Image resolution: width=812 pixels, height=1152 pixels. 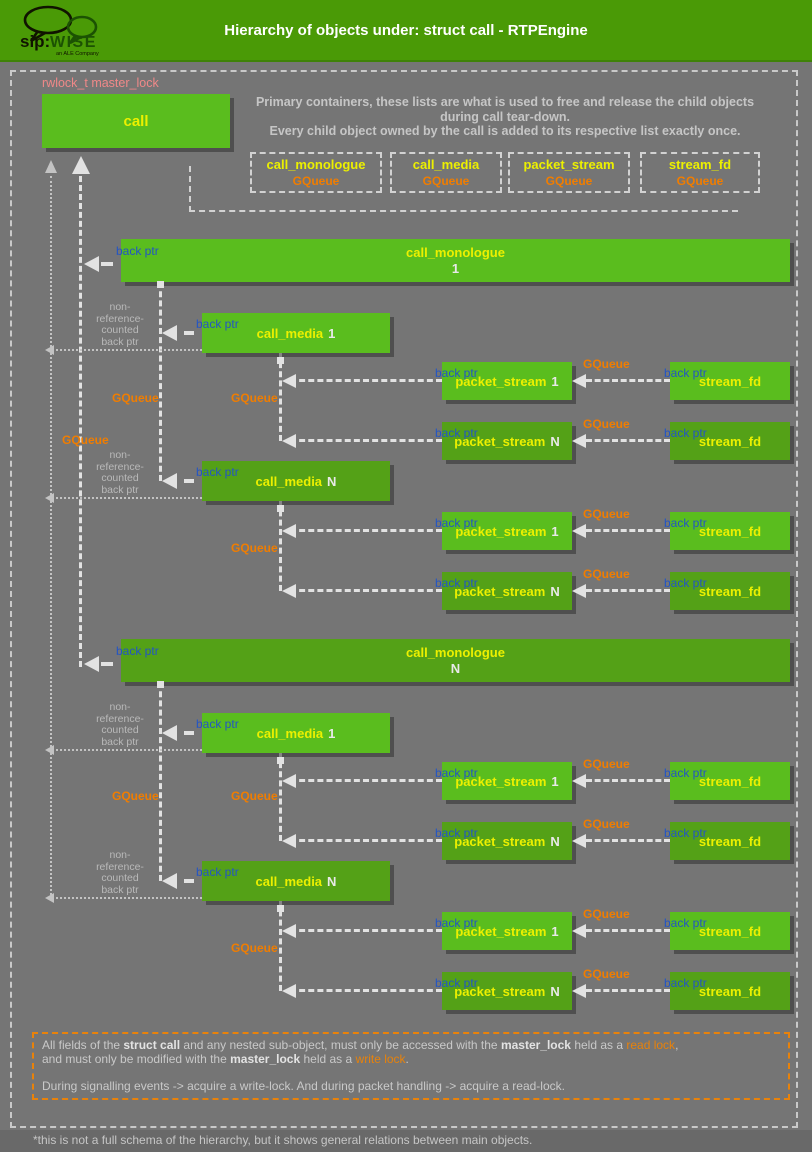 What do you see at coordinates (446, 164) in the screenshot?
I see `container-name: call_media` at bounding box center [446, 164].